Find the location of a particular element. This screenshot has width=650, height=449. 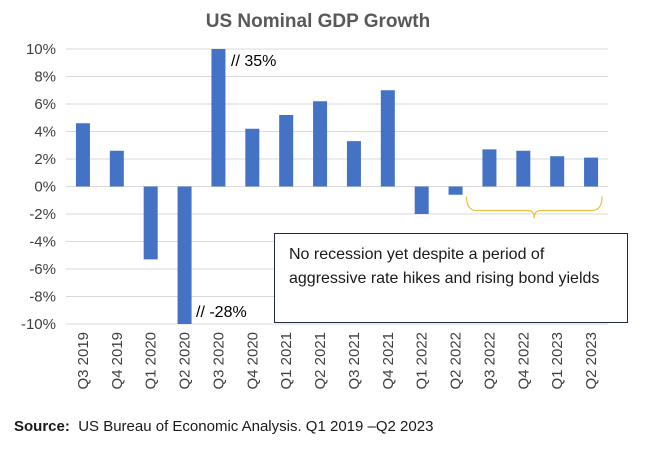

x-tick-label: Q1 2020 is located at coordinates (151, 361).